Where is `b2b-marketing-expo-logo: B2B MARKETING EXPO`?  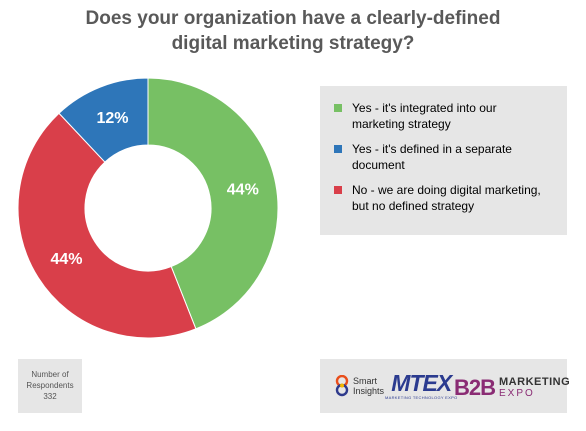 b2b-marketing-expo-logo: B2B MARKETING EXPO is located at coordinates (512, 388).